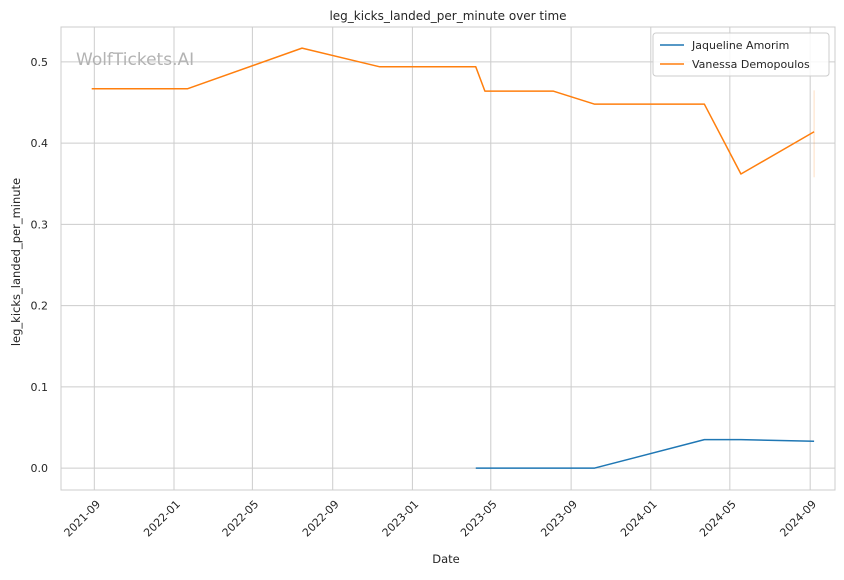 The image size is (844, 580). Describe the element at coordinates (40, 62) in the screenshot. I see `y-tick-label: 0.5` at that location.